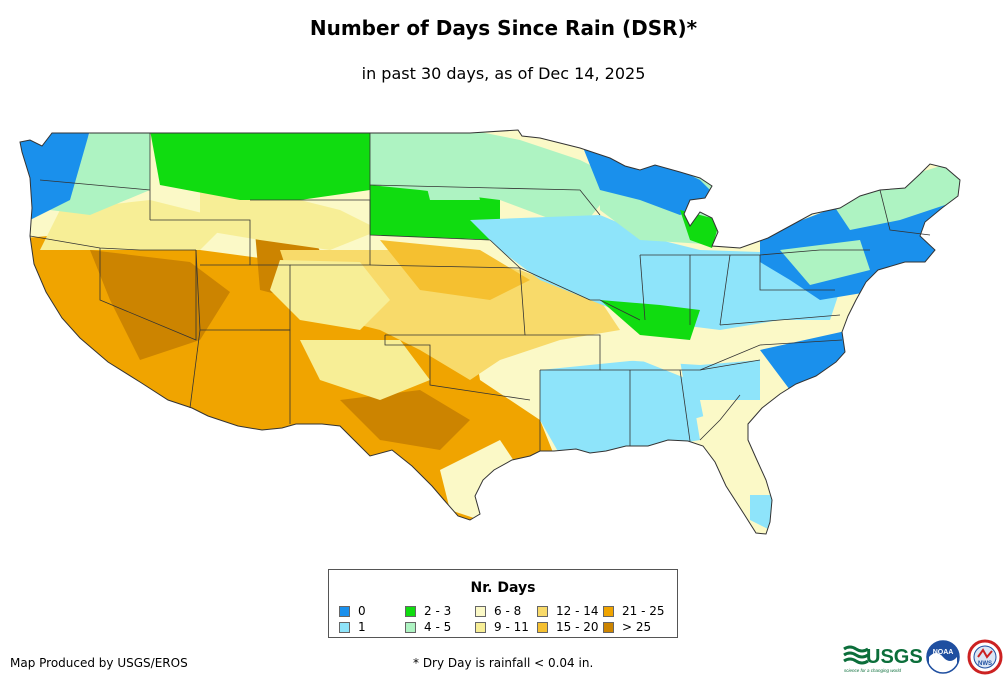 This screenshot has width=1007, height=691. What do you see at coordinates (503, 663) in the screenshot?
I see `footnote-text: * Dry Day is rainfall < 0.04 in.` at bounding box center [503, 663].